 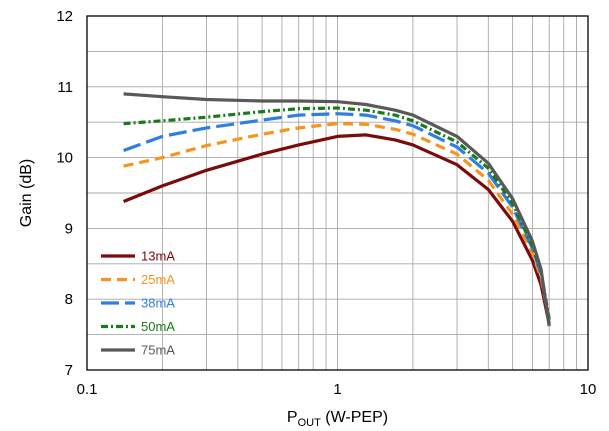 I want to click on y-tick-label: 7, so click(x=69, y=370).